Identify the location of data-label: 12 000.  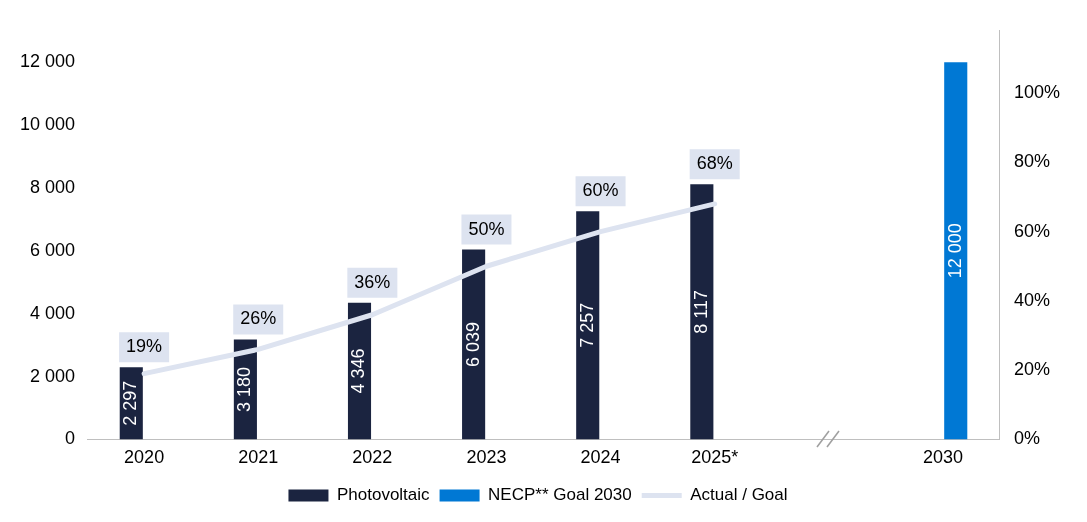
(954, 251).